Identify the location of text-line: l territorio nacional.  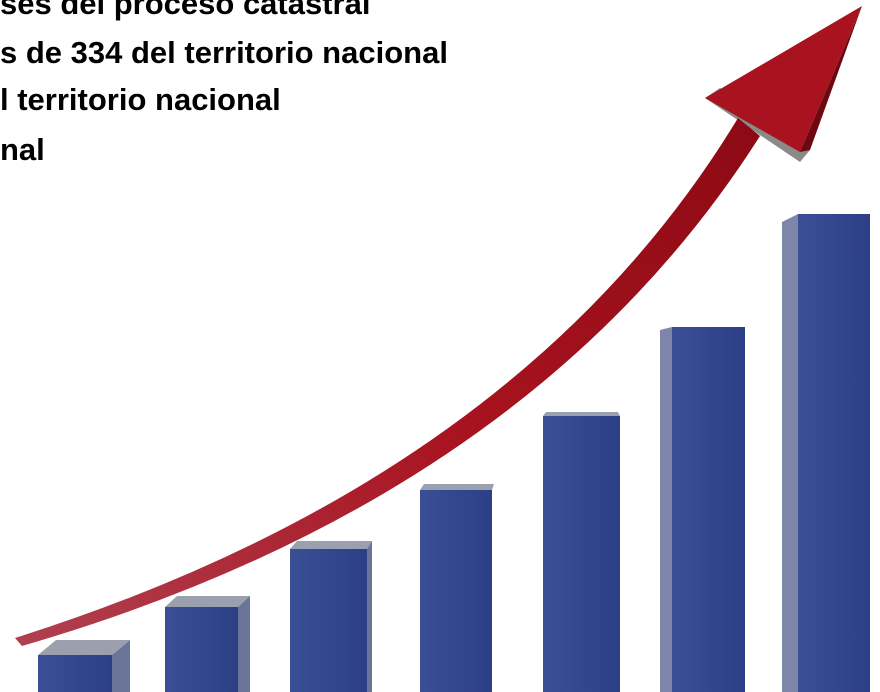
(140, 99).